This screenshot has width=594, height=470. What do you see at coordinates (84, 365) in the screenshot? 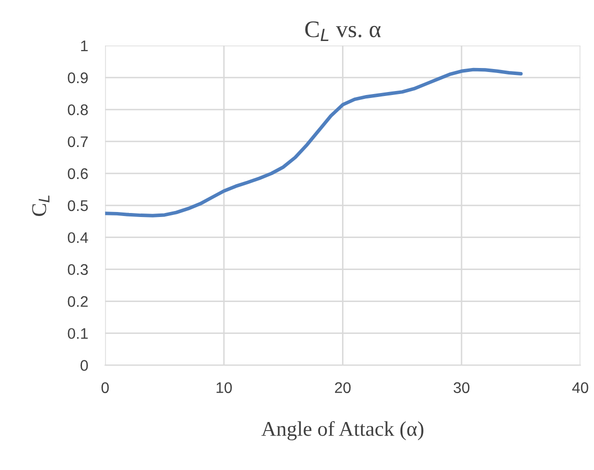
I see `y-tick-label: 0` at bounding box center [84, 365].